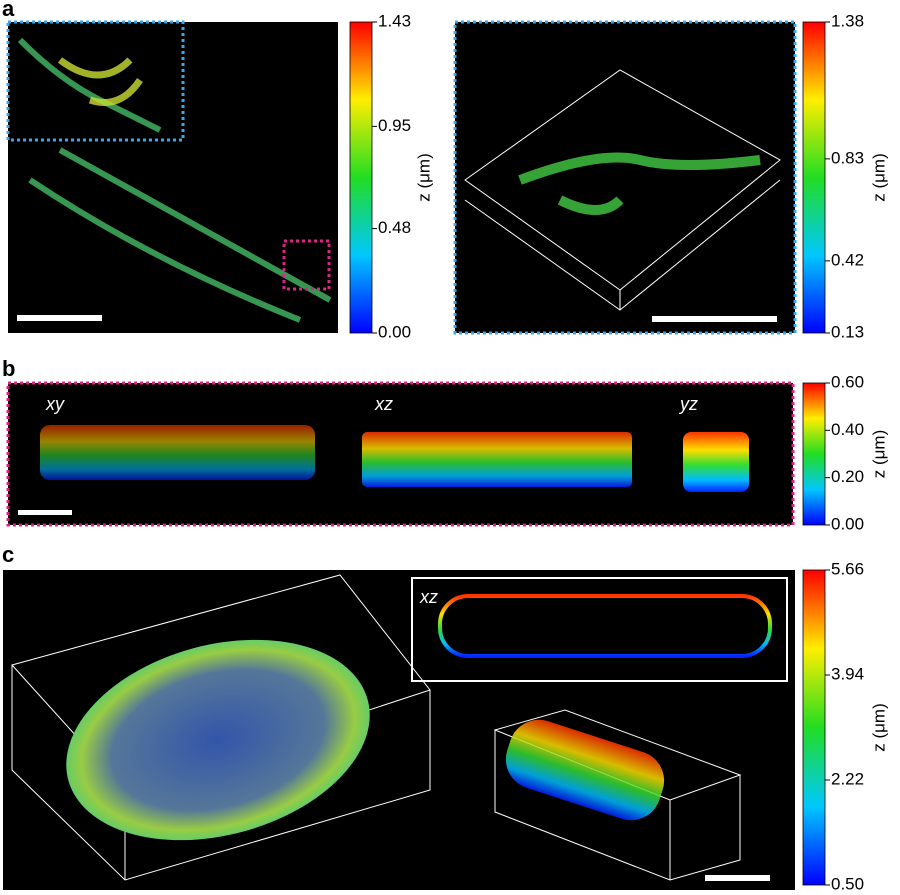 This screenshot has width=900, height=895. I want to click on tick-label: 0.48, so click(394, 227).